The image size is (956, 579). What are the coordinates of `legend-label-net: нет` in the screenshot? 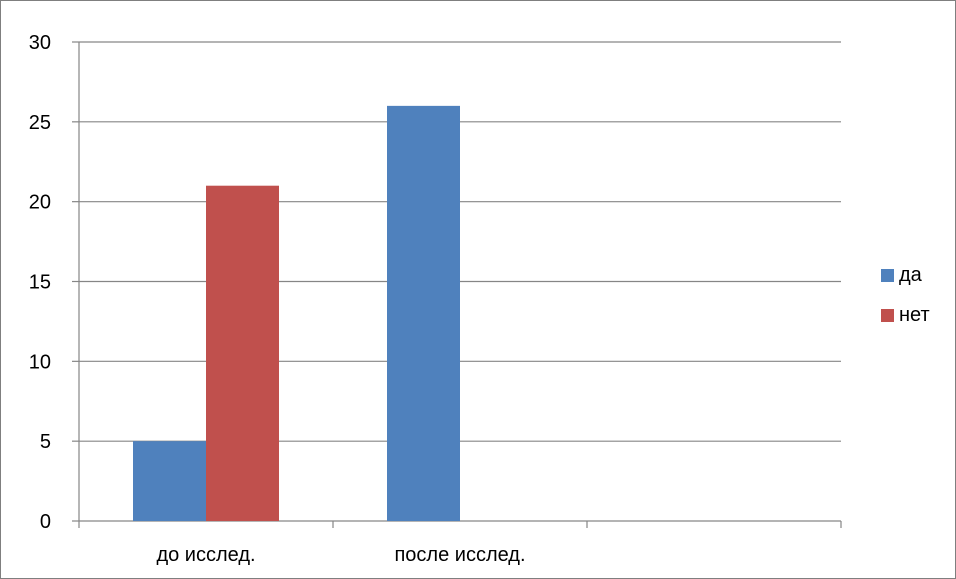 It's located at (914, 314).